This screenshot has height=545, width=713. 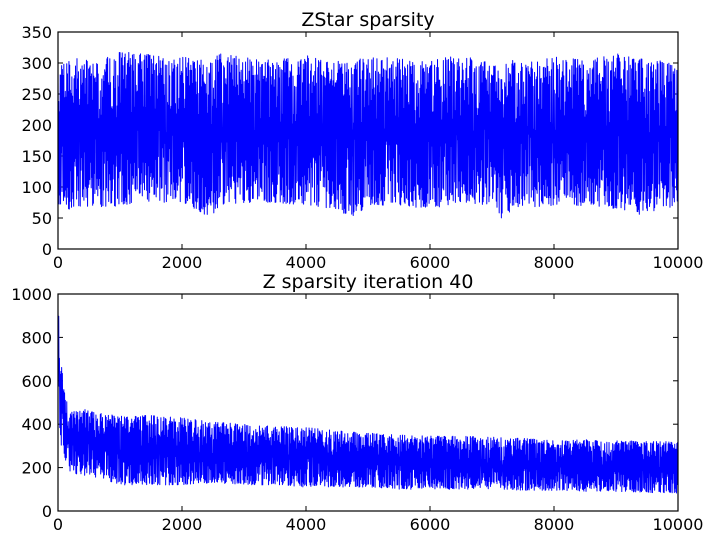 What do you see at coordinates (367, 20) in the screenshot?
I see `chart-title: ZStar sparsity` at bounding box center [367, 20].